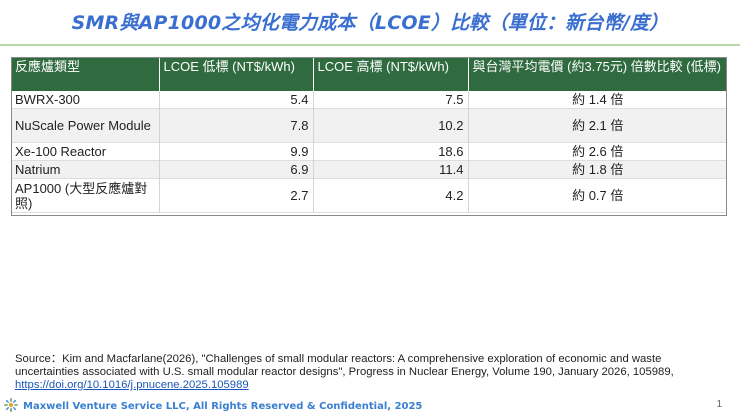  I want to click on cell-lcoe-high: 7.5, so click(391, 100).